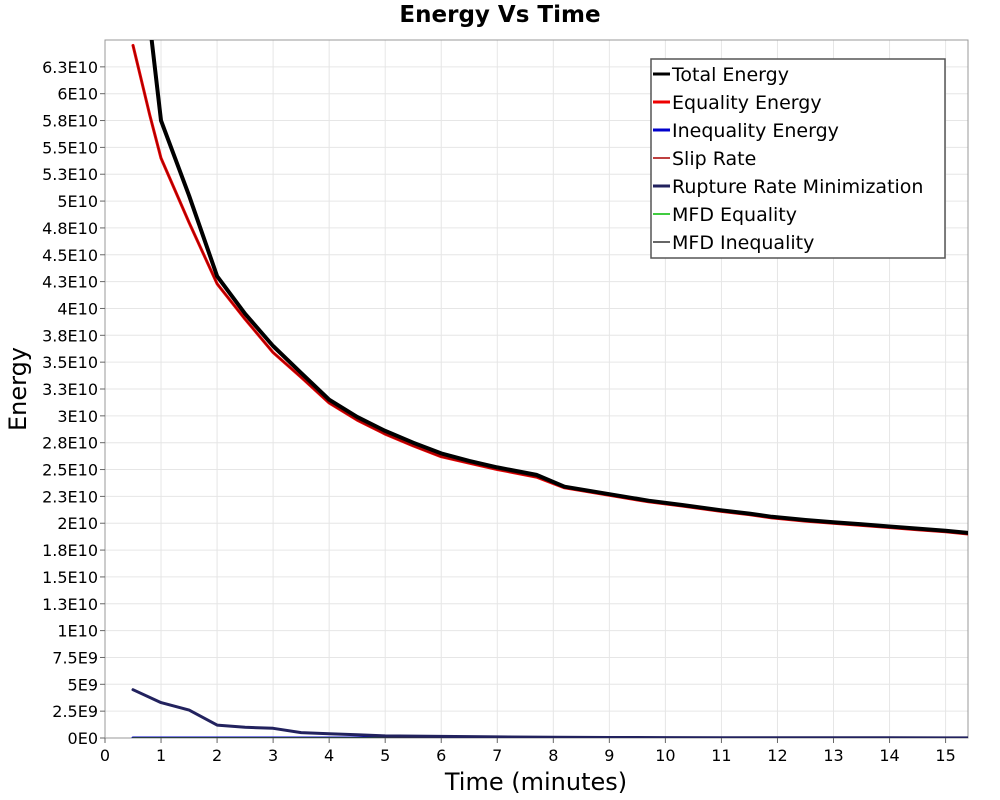  I want to click on x-tick-label: 8, so click(553, 755).